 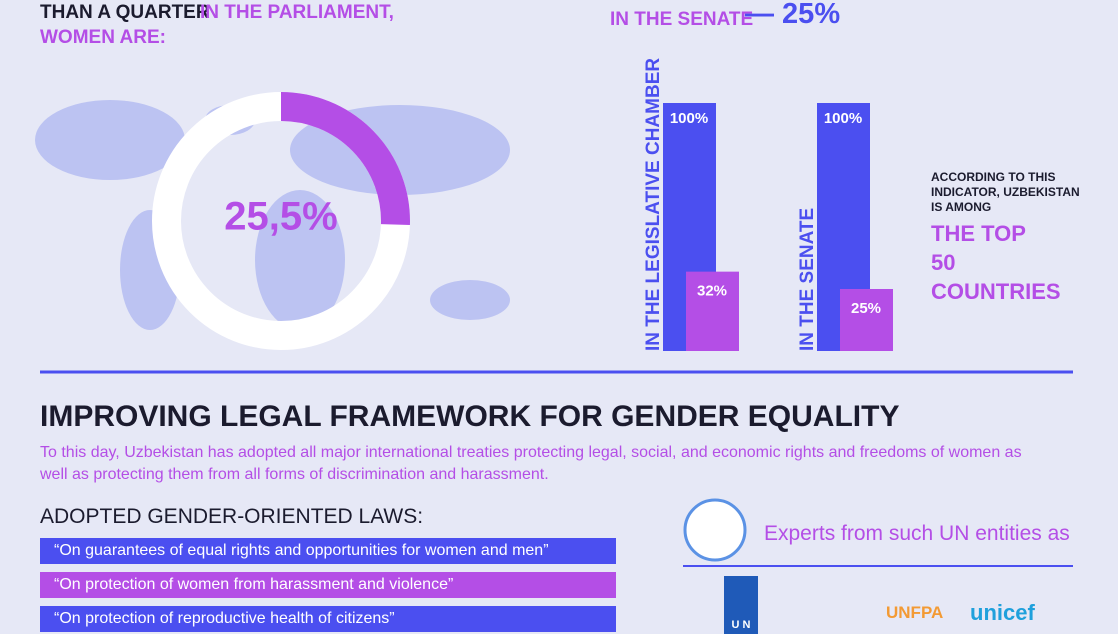 I want to click on bar-caption: IN THE SENATE, so click(x=807, y=279).